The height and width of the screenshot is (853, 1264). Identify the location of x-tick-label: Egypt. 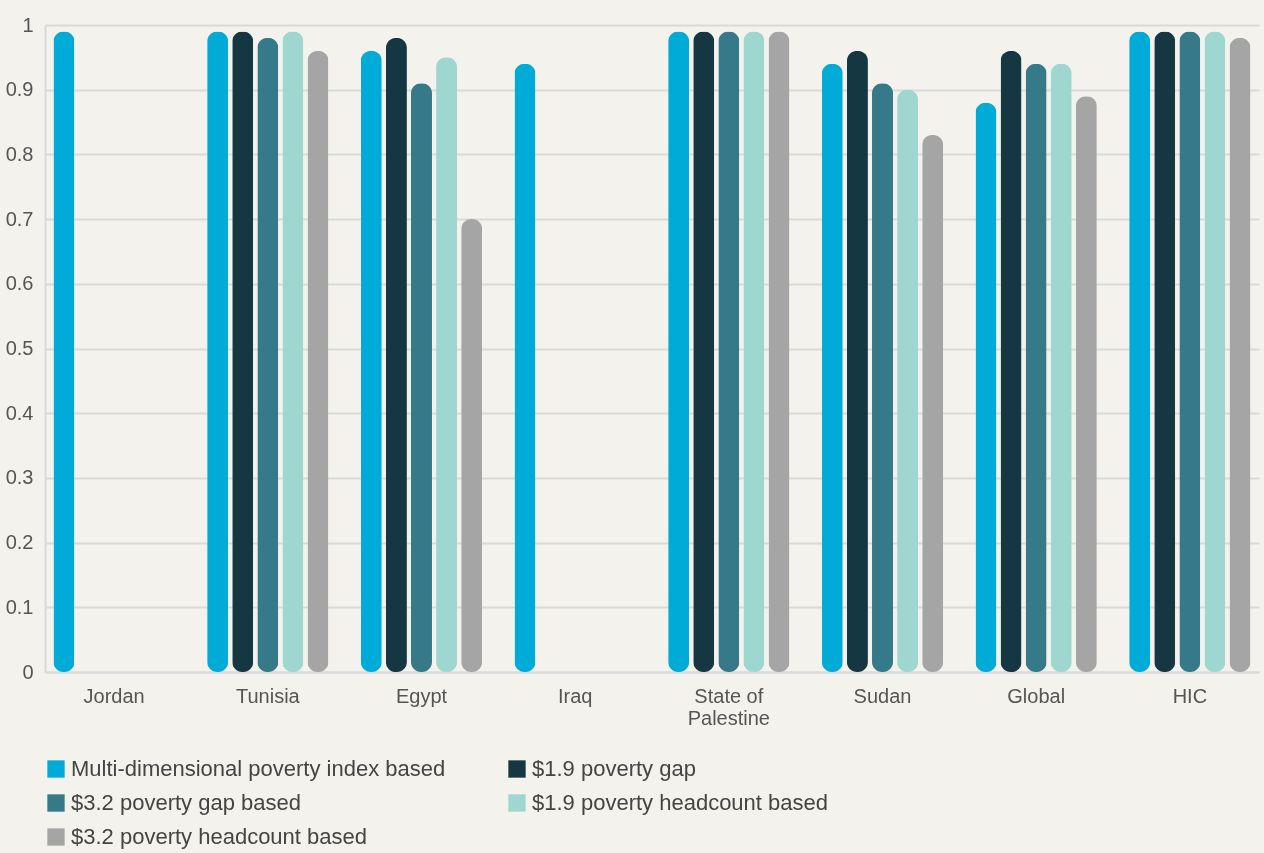
(421, 695).